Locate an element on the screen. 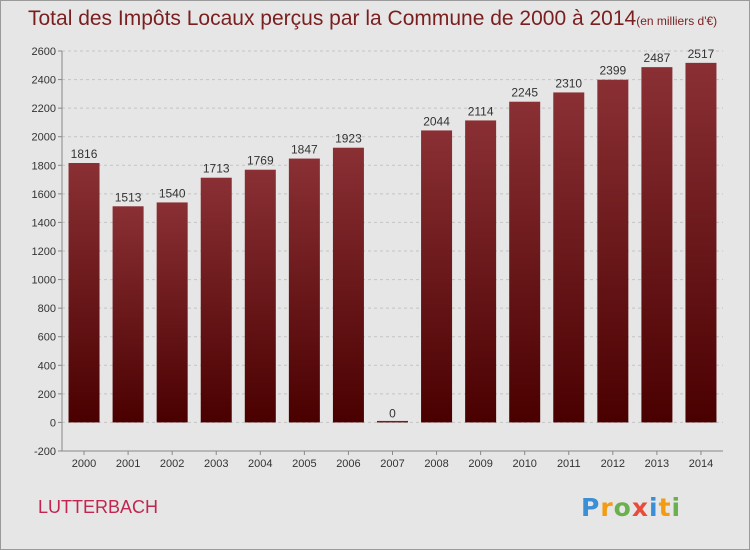 The height and width of the screenshot is (550, 750). data-label-2000: 1816 is located at coordinates (84, 154).